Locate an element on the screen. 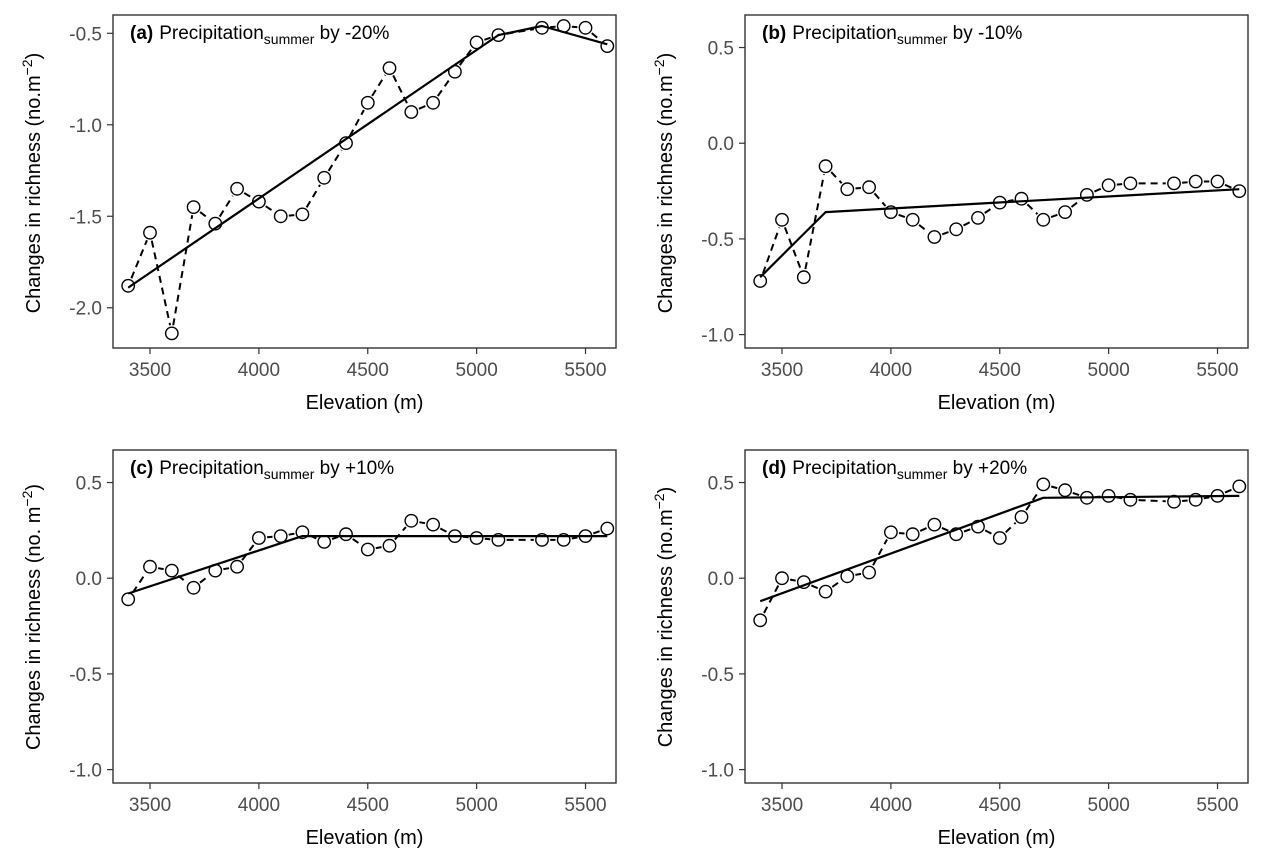 The width and height of the screenshot is (1267, 868). y-tick-label: 0.0 is located at coordinates (721, 144).